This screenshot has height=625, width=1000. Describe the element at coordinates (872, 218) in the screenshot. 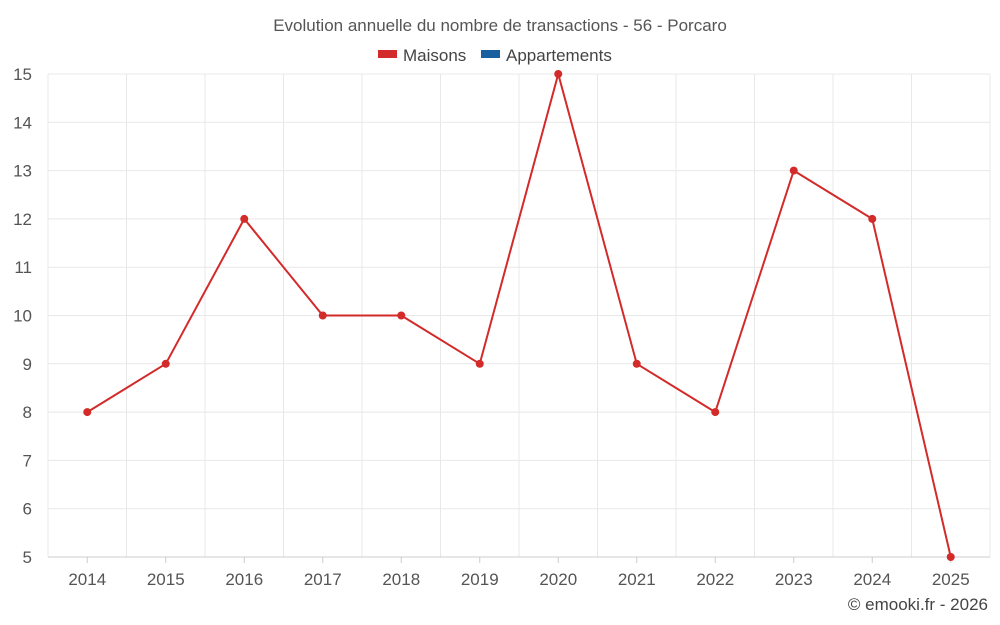

I see `data-point-maisons-2024` at that location.